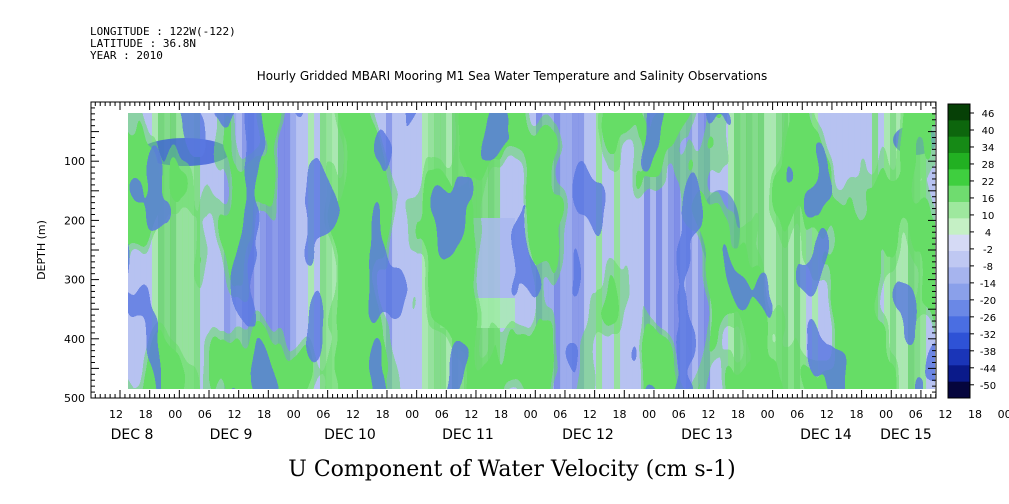  What do you see at coordinates (988, 114) in the screenshot?
I see `colorbar-label: 46` at bounding box center [988, 114].